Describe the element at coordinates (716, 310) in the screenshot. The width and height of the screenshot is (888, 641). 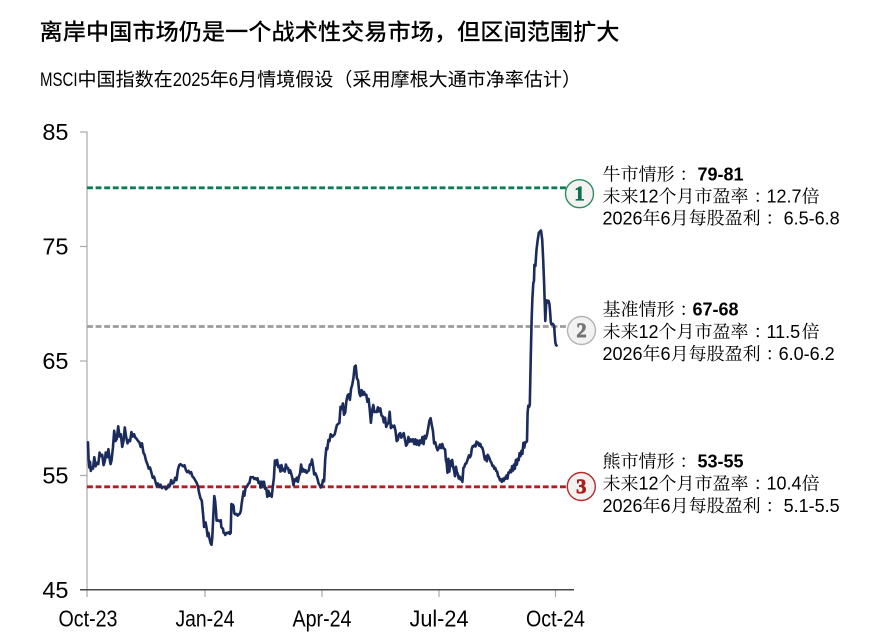
I see `svg-text: 67-68` at that location.